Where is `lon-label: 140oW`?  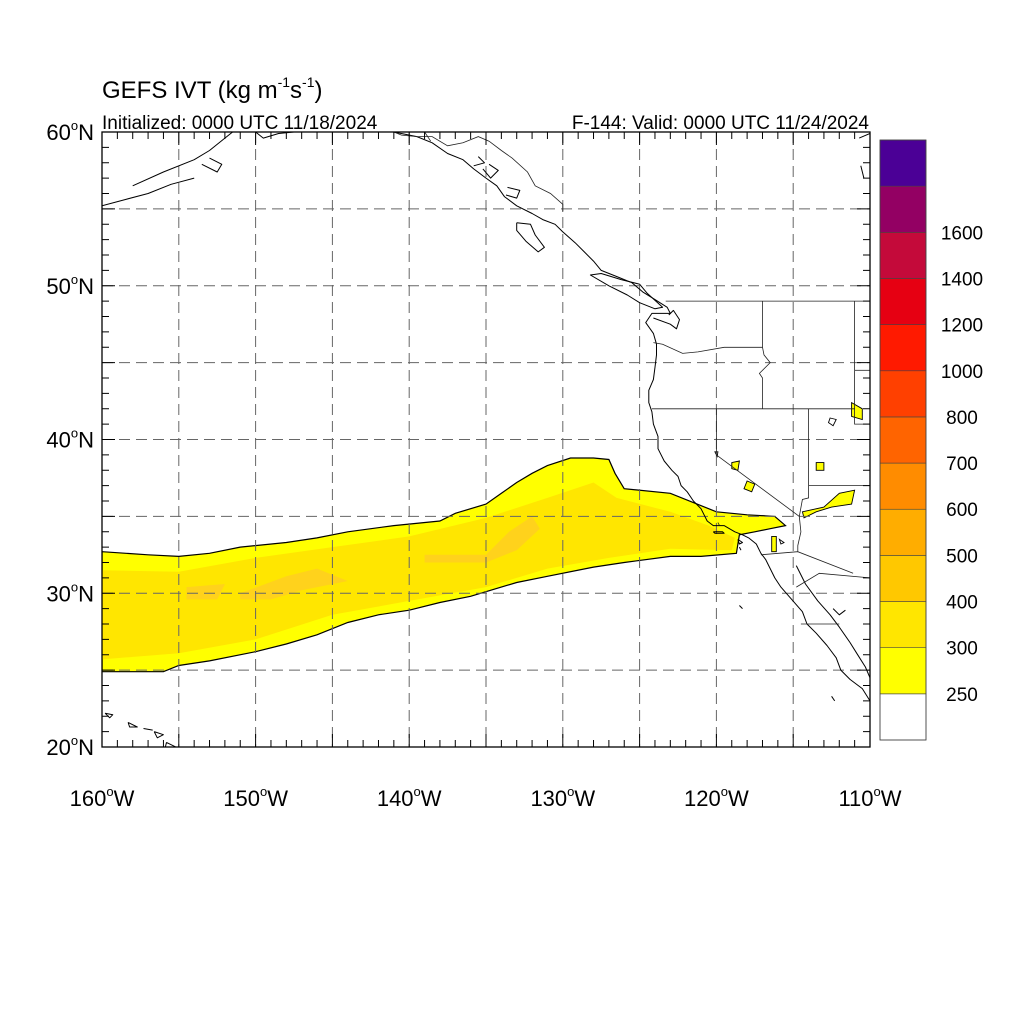
lon-label: 140oW is located at coordinates (409, 797).